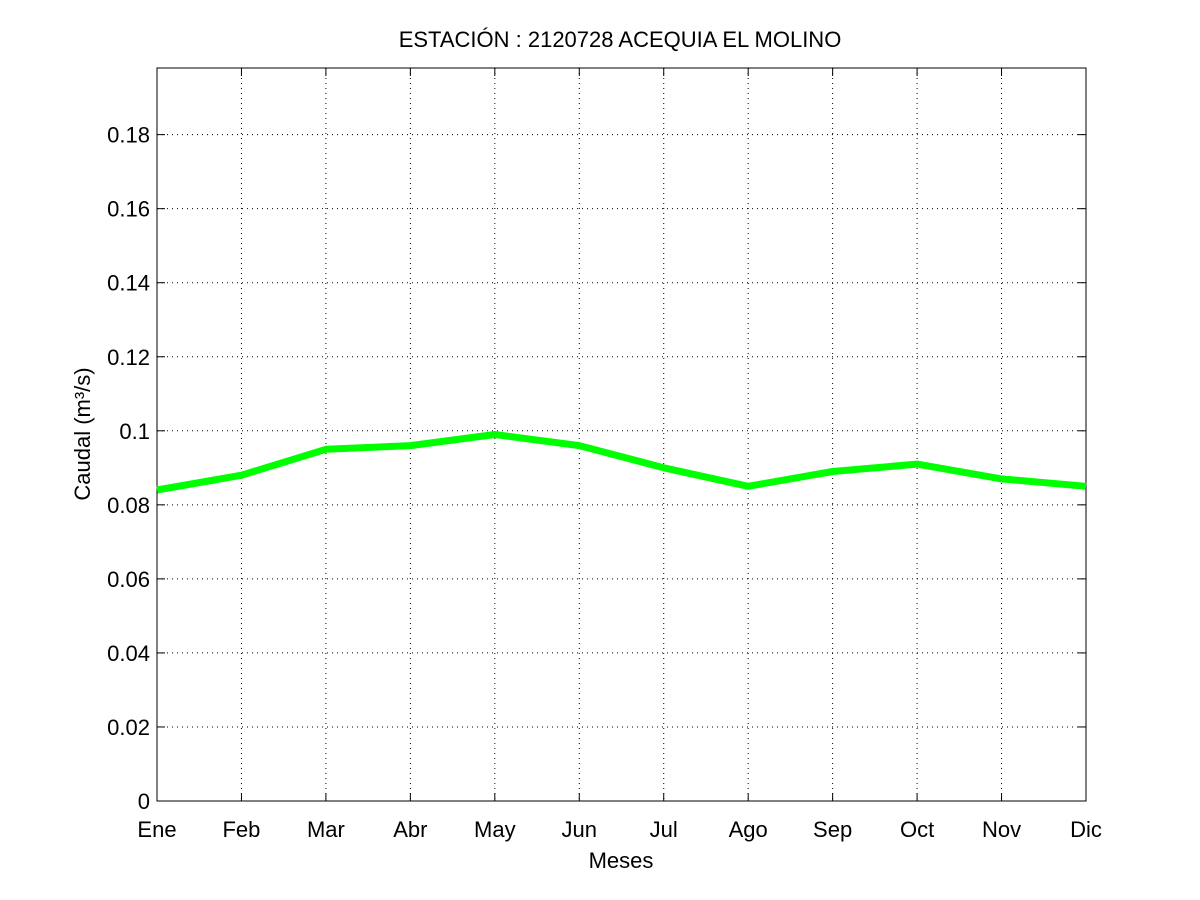 The height and width of the screenshot is (900, 1200). I want to click on y-tick-label: 0.02, so click(128, 727).